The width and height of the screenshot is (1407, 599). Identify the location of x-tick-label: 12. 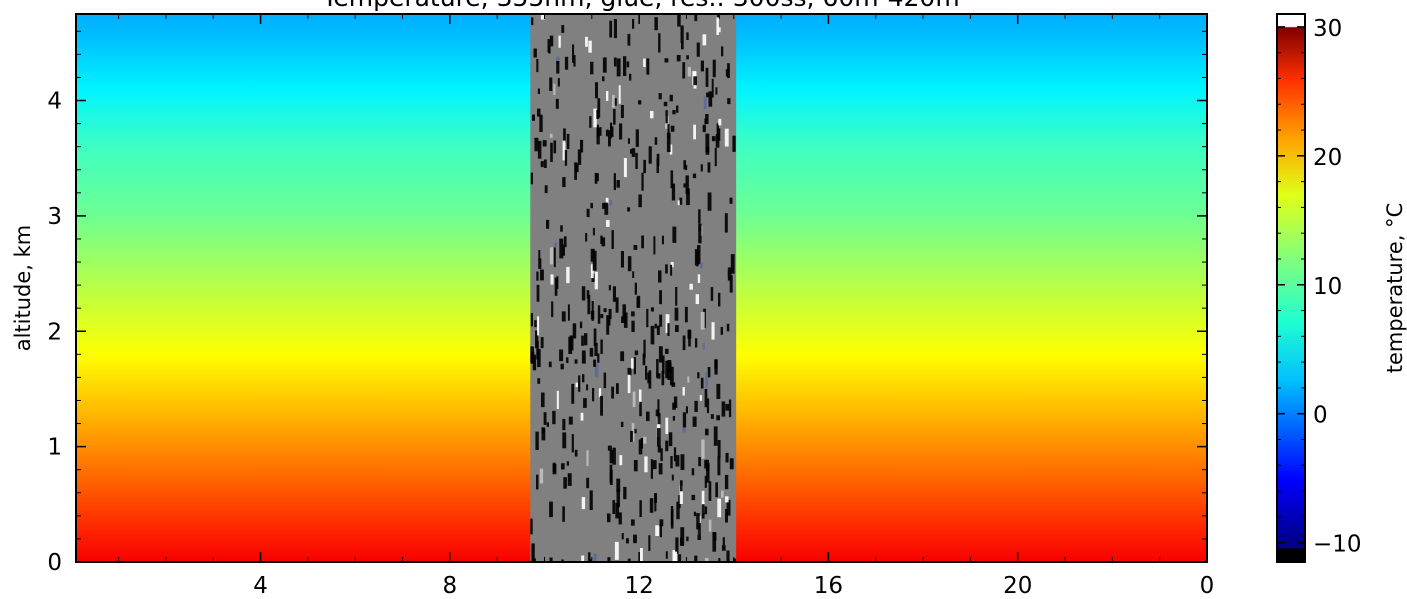
(638, 586).